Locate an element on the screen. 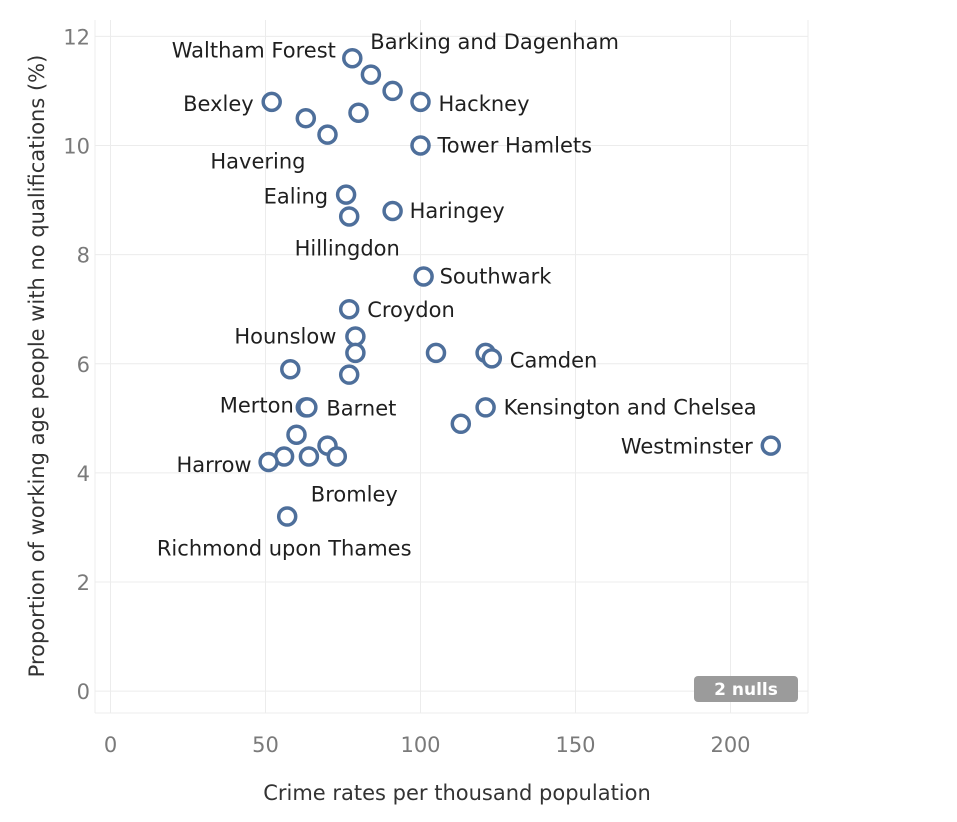 This screenshot has height=822, width=957. x-axis-title: Crime rates per thousand population is located at coordinates (457, 793).